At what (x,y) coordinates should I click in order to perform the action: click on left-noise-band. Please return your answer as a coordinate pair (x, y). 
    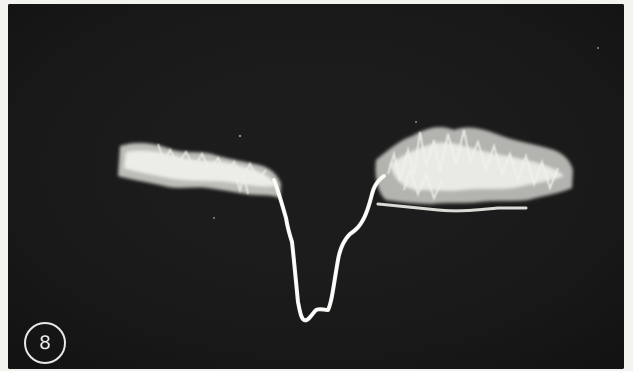
    Looking at the image, I should click on (199, 170).